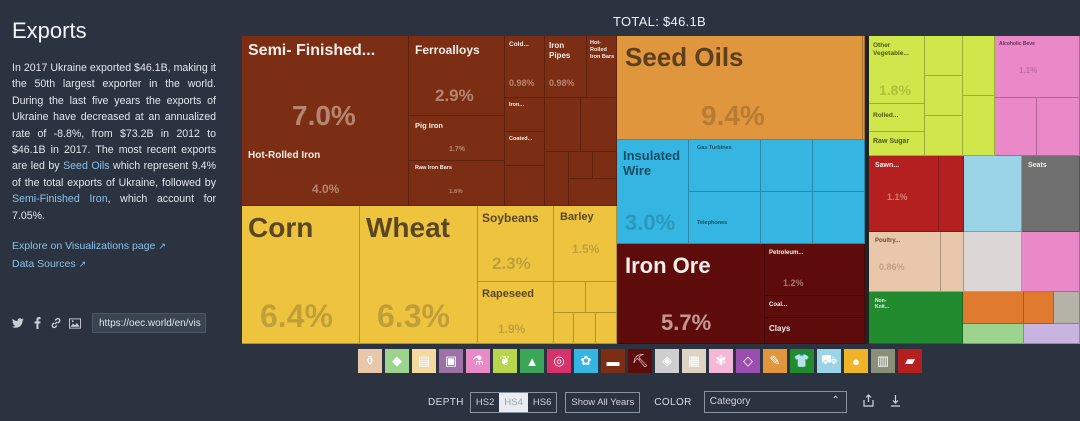 This screenshot has height=421, width=1080. I want to click on tile-pig-iron: Pig Iron 1.7%, so click(457, 138).